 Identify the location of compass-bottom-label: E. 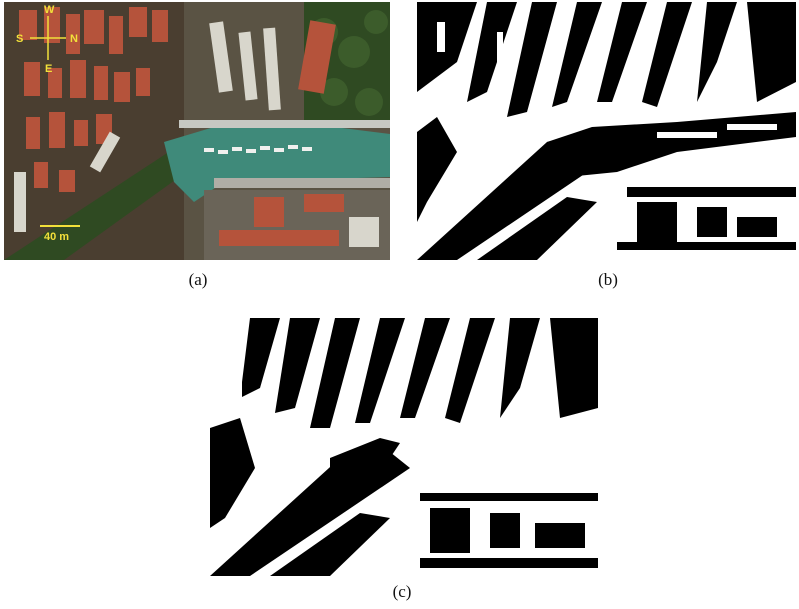
(48, 69).